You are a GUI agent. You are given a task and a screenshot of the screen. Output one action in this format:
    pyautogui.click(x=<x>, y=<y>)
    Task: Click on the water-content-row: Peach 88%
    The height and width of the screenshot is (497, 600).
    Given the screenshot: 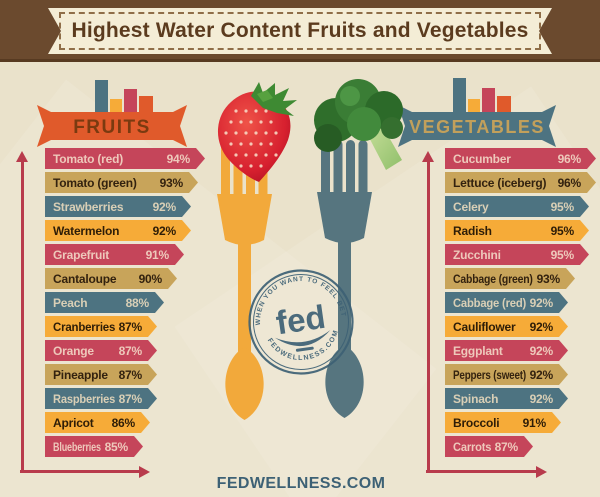 What is the action you would take?
    pyautogui.click(x=104, y=302)
    